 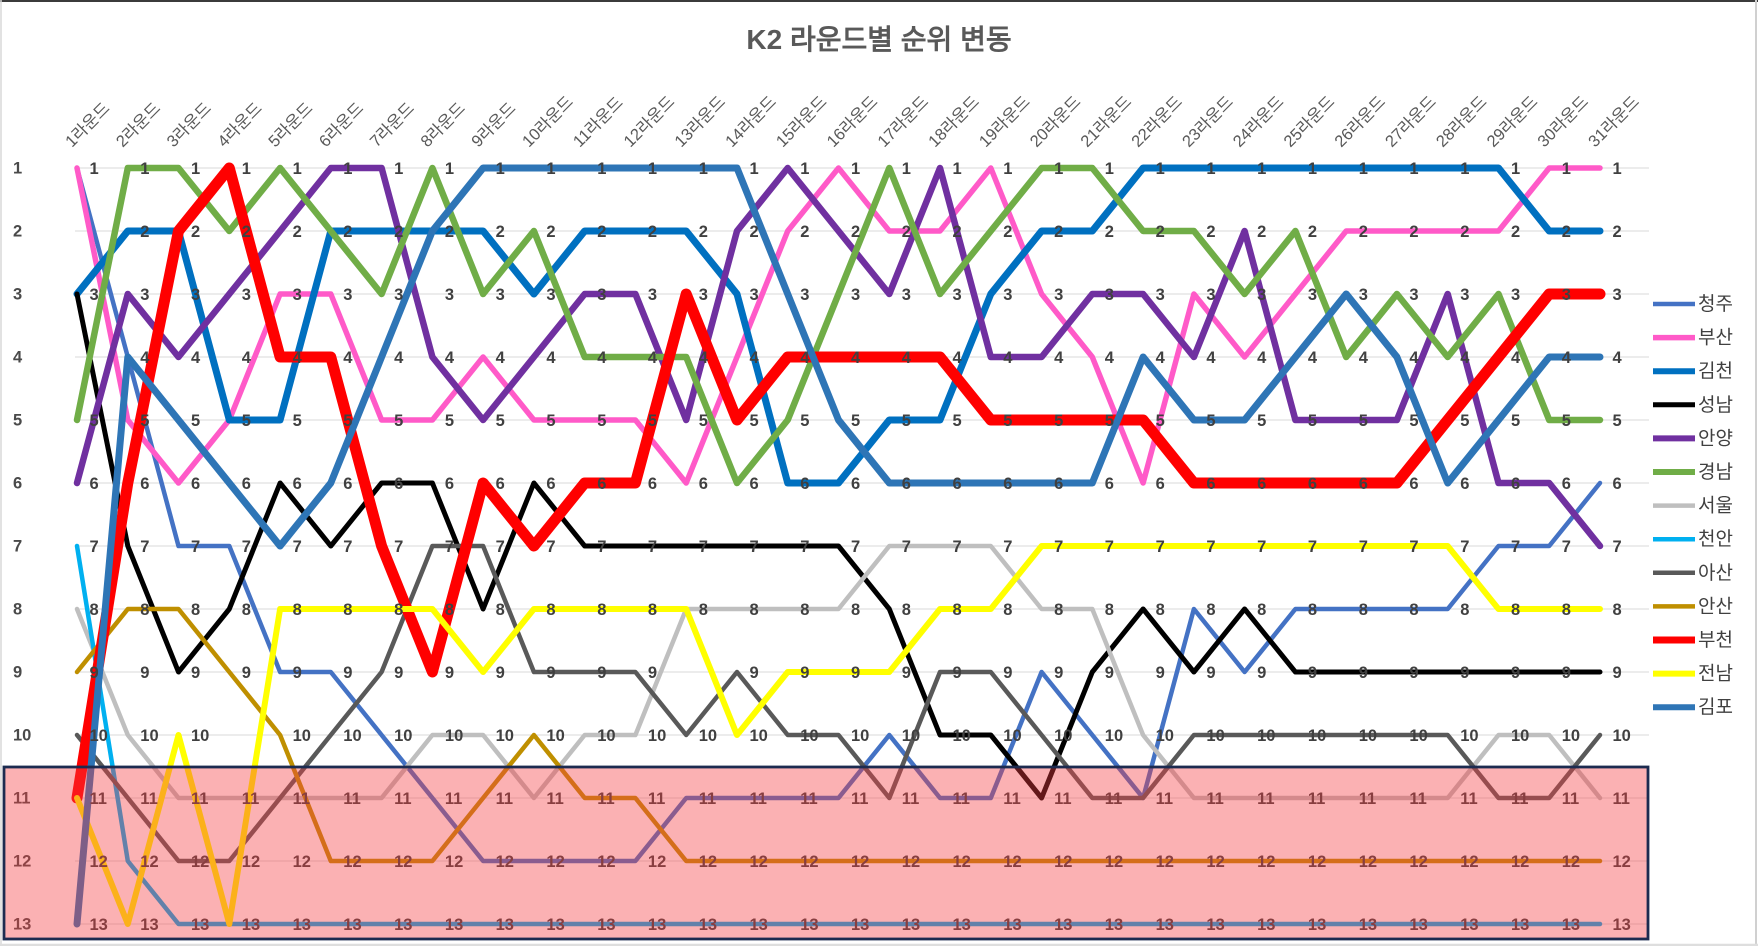 What do you see at coordinates (1715, 606) in the screenshot?
I see `svg-text: 안산` at bounding box center [1715, 606].